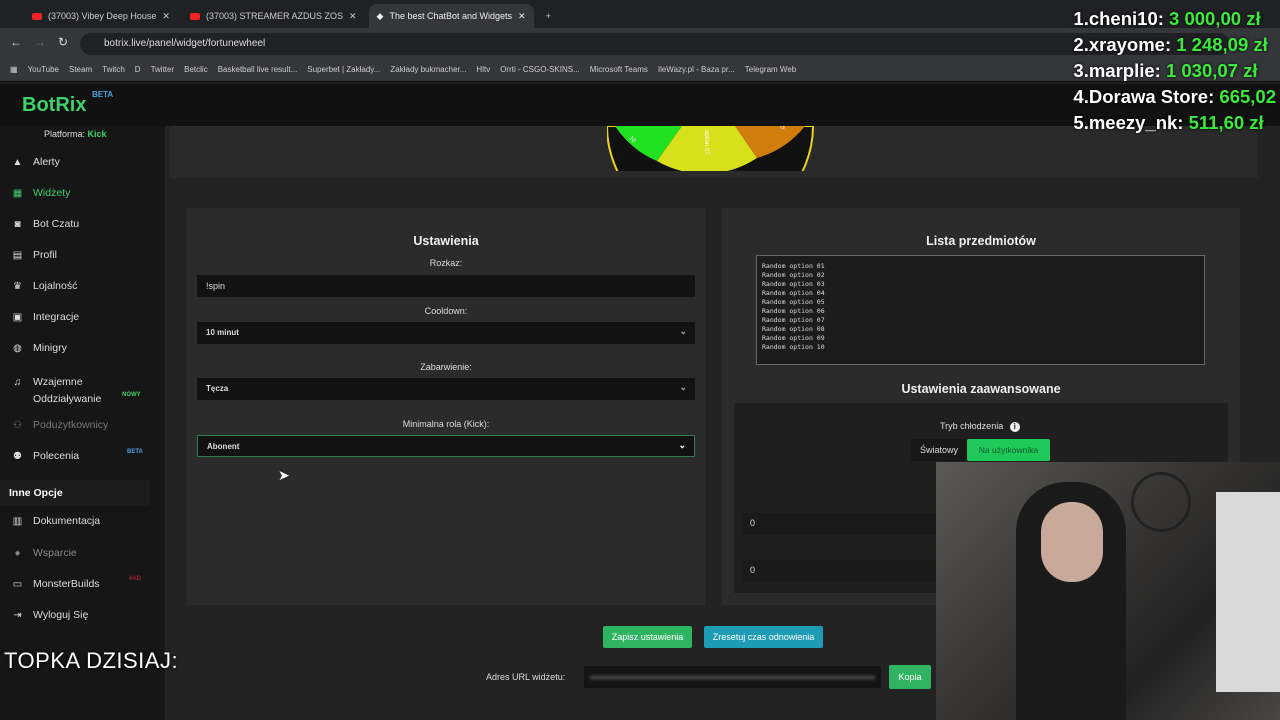  Describe the element at coordinates (63, 42) in the screenshot. I see `reload-icon: ↻` at that location.